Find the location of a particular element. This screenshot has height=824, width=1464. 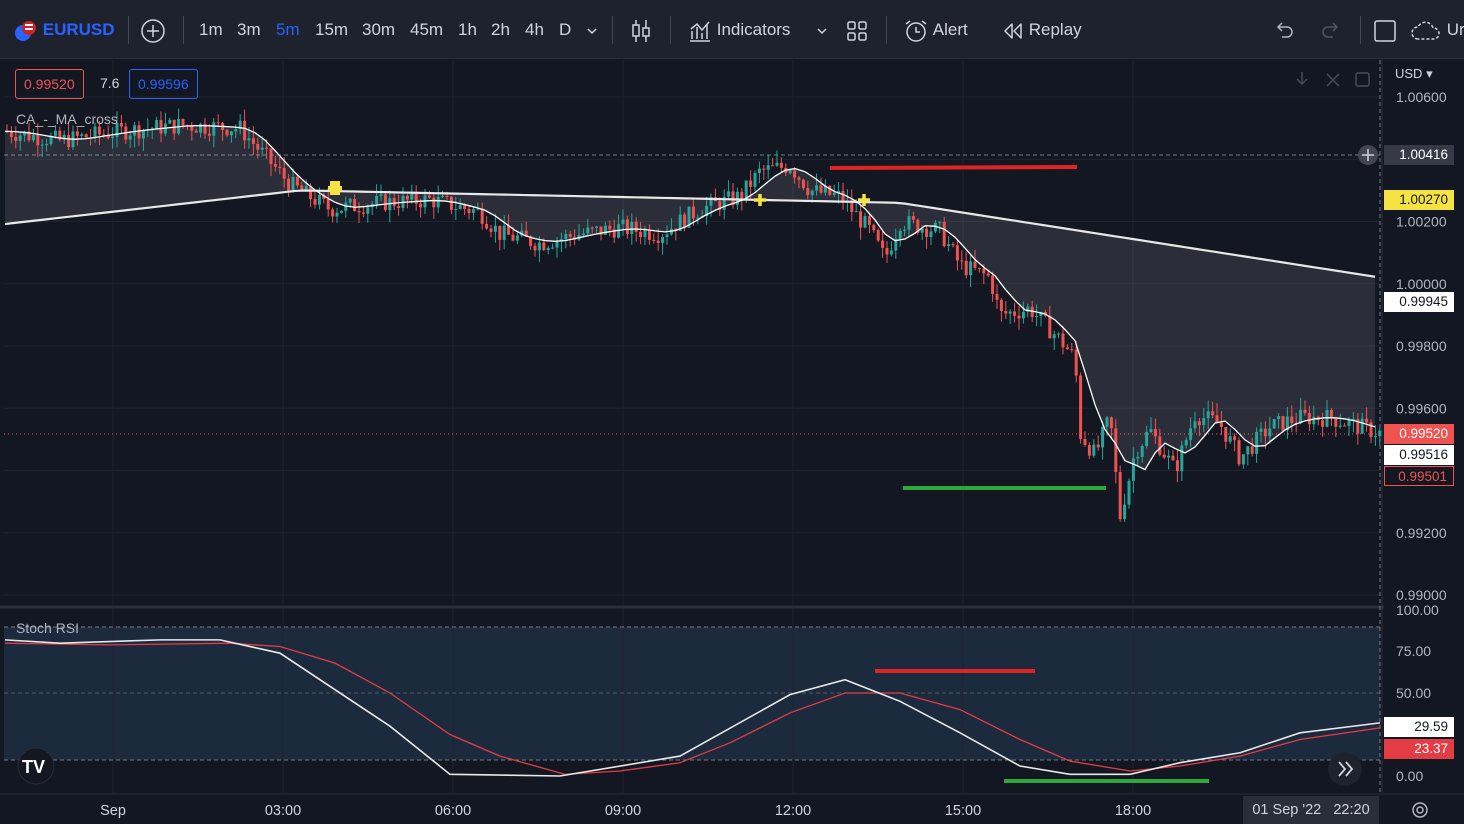

arrow-down-icon is located at coordinates (1302, 78).